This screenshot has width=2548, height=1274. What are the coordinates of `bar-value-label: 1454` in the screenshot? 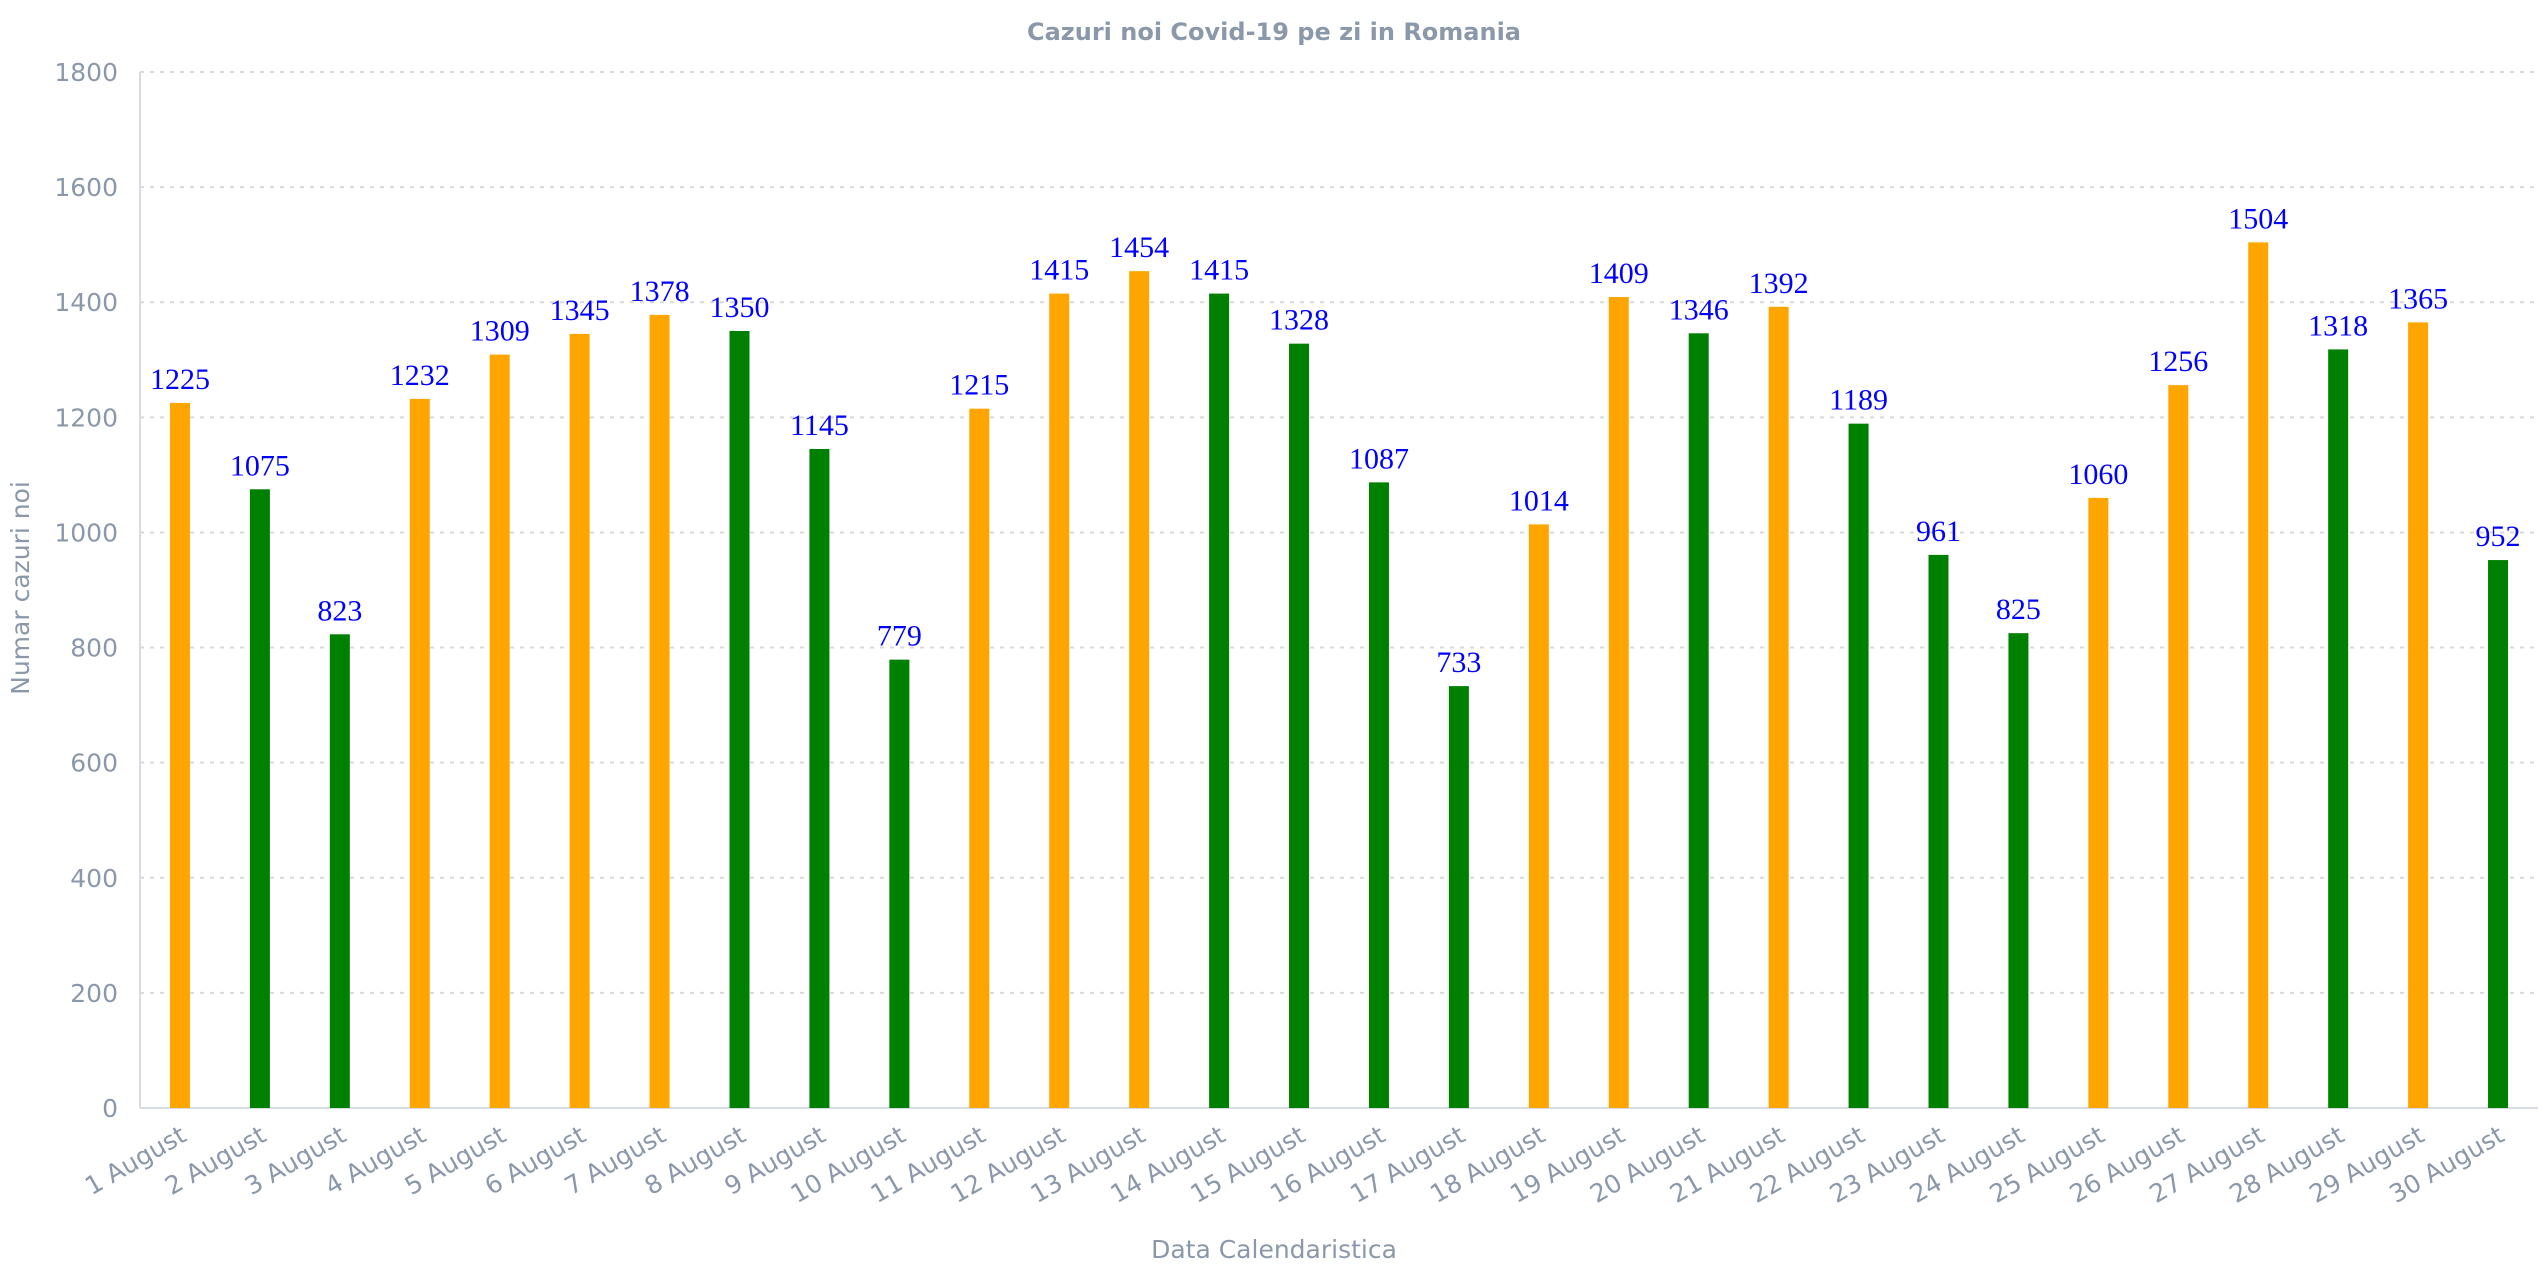 It's located at (1139, 247).